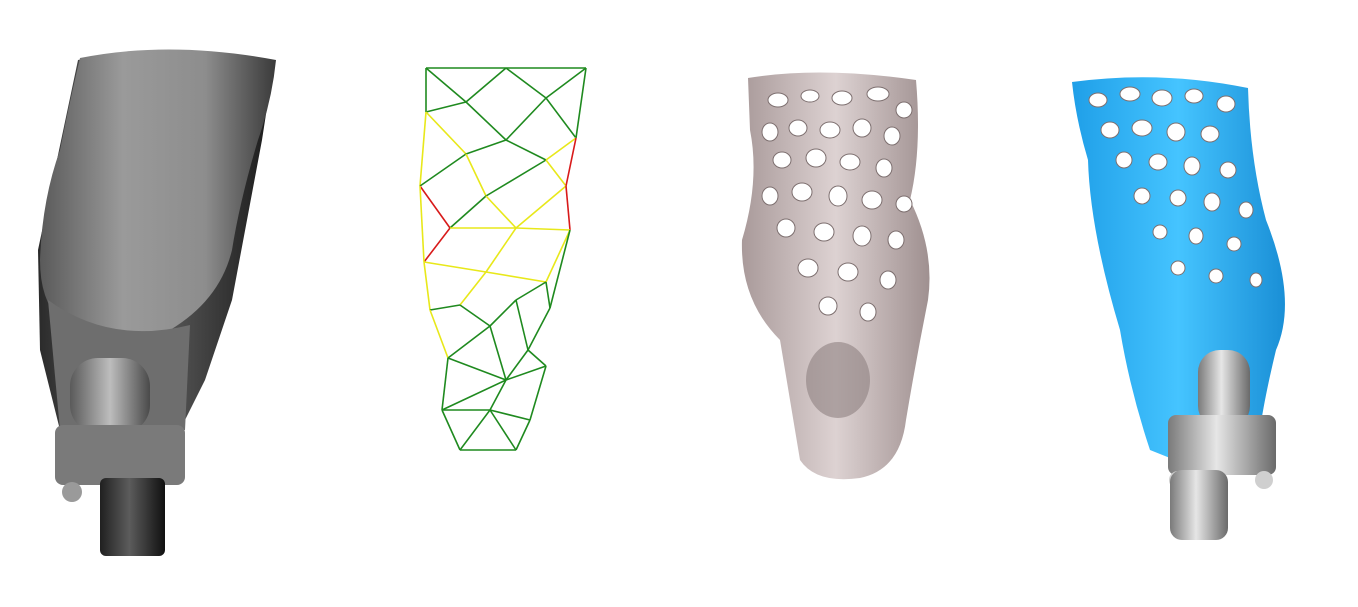 The image size is (1358, 607). What do you see at coordinates (1224, 389) in the screenshot?
I see `blue-pyramid-adapter` at bounding box center [1224, 389].